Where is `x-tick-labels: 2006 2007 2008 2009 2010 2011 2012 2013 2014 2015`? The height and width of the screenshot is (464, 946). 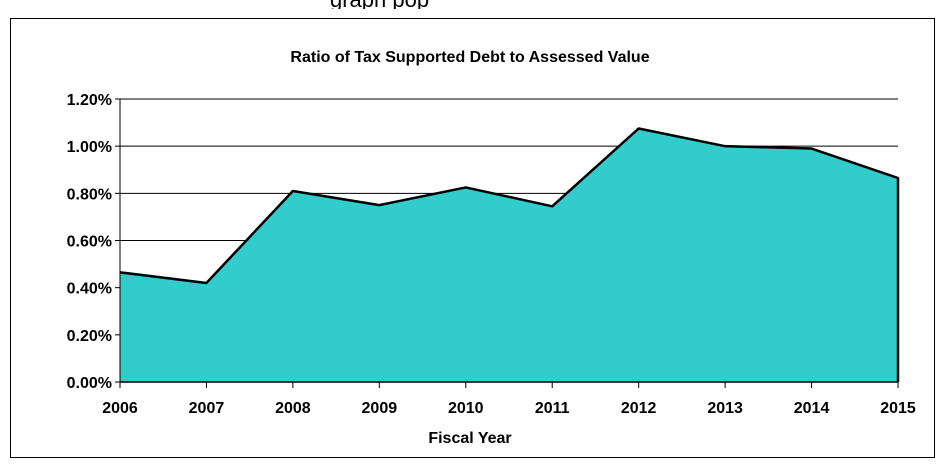
x-tick-labels: 2006 2007 2008 2009 2010 2011 2012 2013 2014 2015 is located at coordinates (509, 408).